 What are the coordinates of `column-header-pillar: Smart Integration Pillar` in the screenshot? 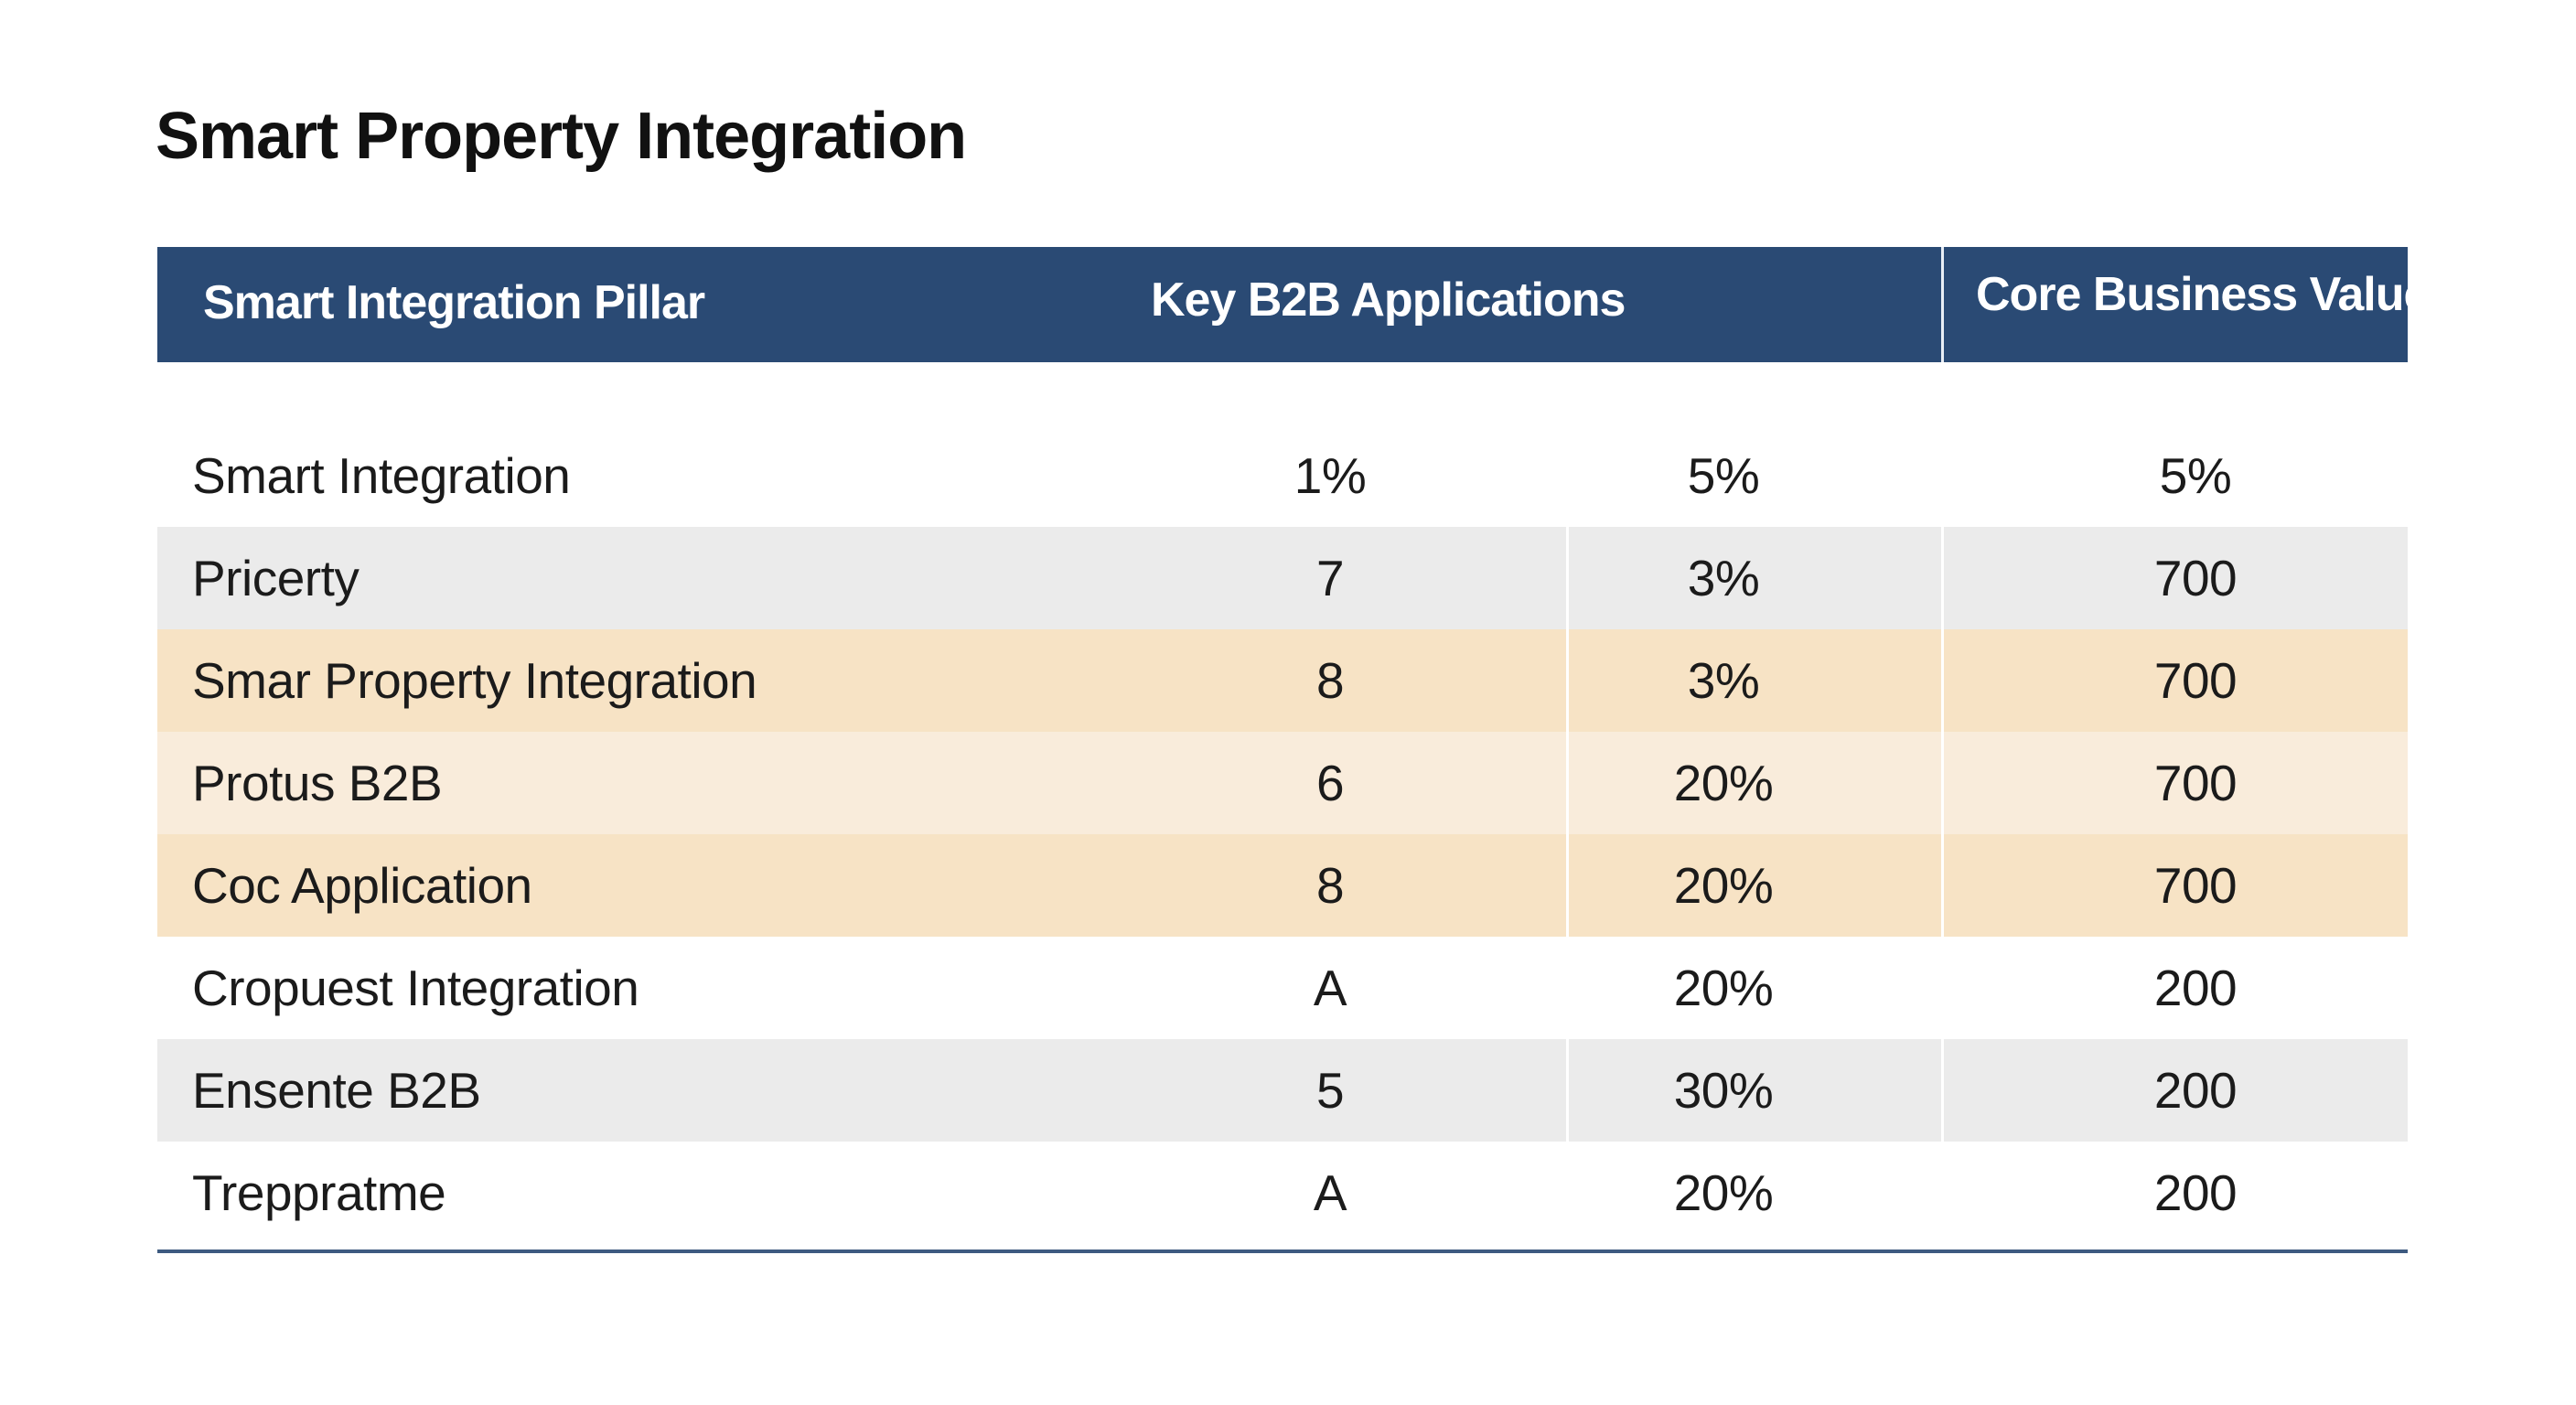 It's located at (454, 302).